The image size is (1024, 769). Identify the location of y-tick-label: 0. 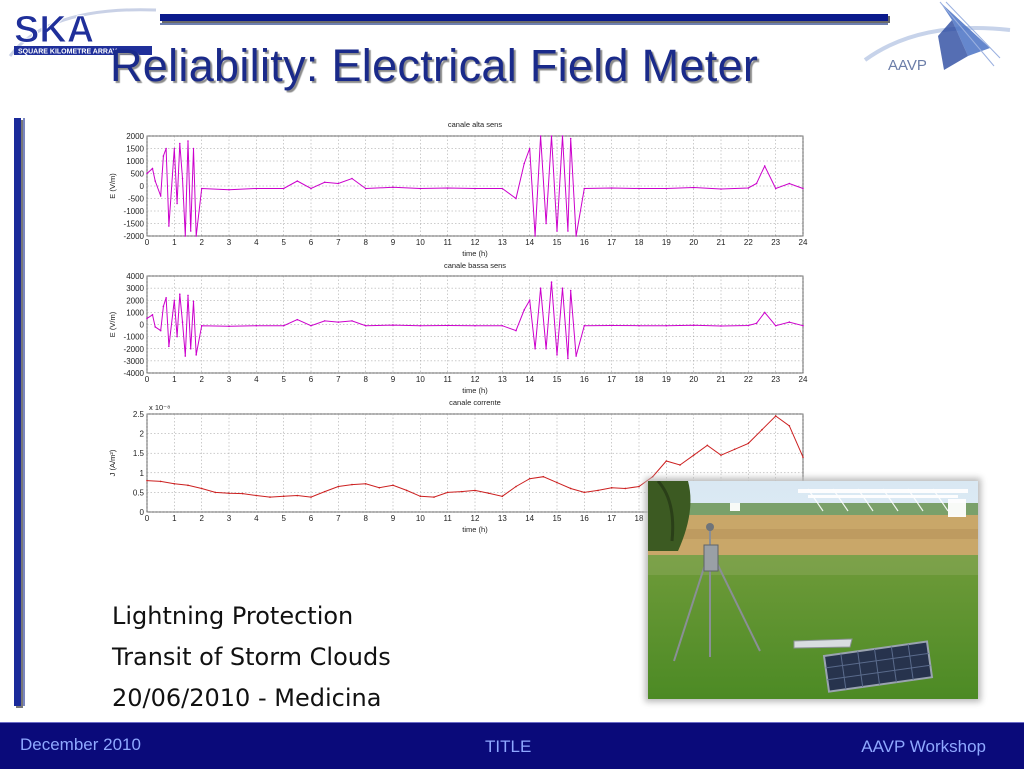
(142, 512).